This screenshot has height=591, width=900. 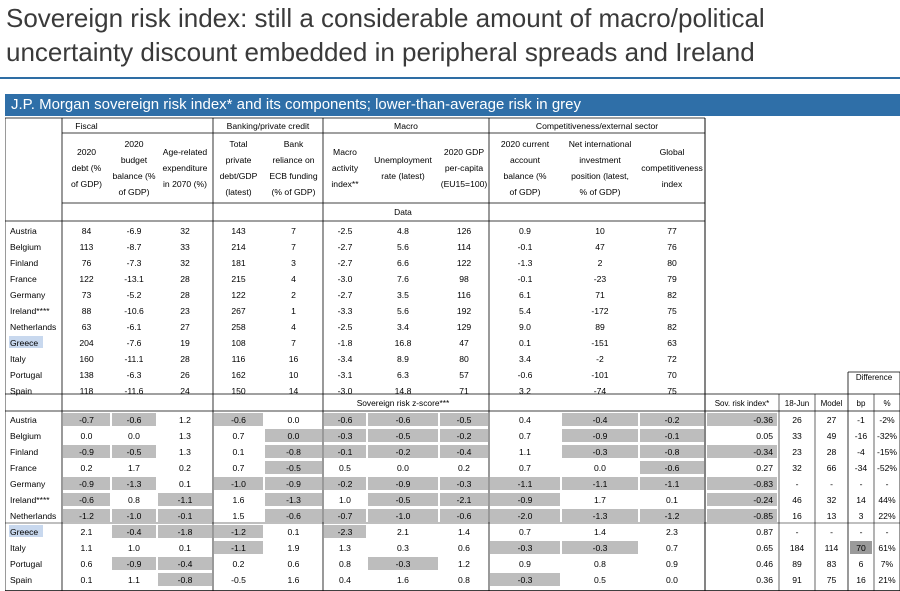 What do you see at coordinates (134, 500) in the screenshot?
I see `zscore-cell: 0.8` at bounding box center [134, 500].